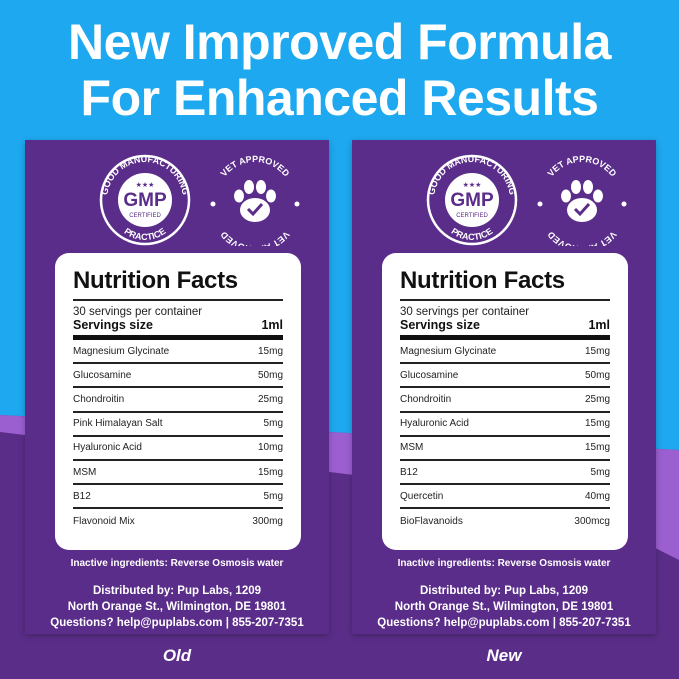 This screenshot has height=679, width=679. I want to click on caption-new: New, so click(504, 655).